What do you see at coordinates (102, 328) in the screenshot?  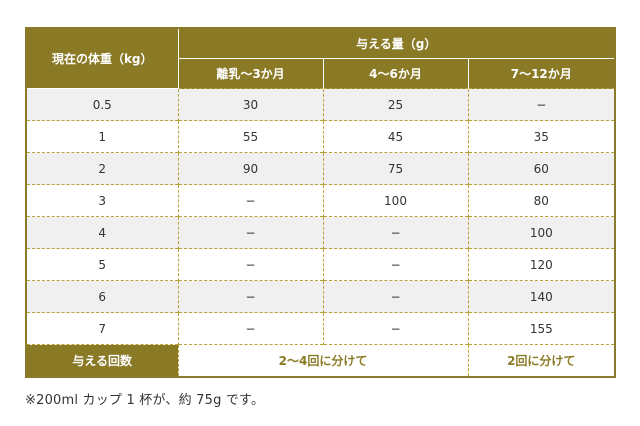 I see `weight-cell: 7` at bounding box center [102, 328].